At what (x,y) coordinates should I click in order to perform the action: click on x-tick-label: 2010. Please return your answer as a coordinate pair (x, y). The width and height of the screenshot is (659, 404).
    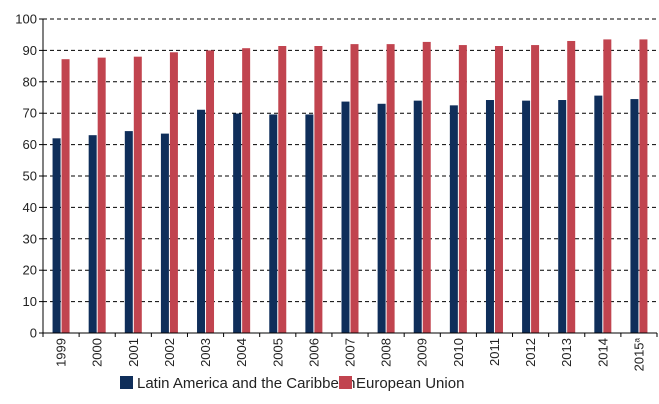
    Looking at the image, I should click on (458, 352).